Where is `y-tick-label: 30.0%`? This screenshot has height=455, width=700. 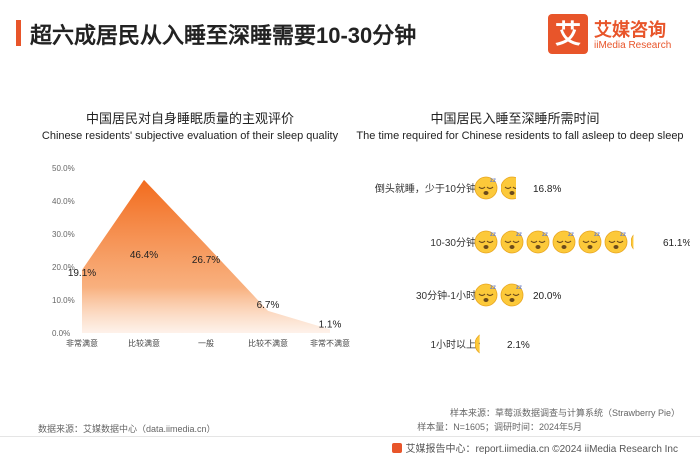
y-tick-label: 30.0% is located at coordinates (63, 234).